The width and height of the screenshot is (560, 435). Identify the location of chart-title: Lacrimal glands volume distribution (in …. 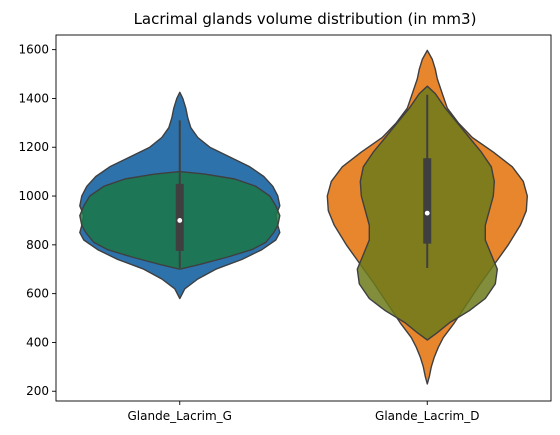
(305, 19).